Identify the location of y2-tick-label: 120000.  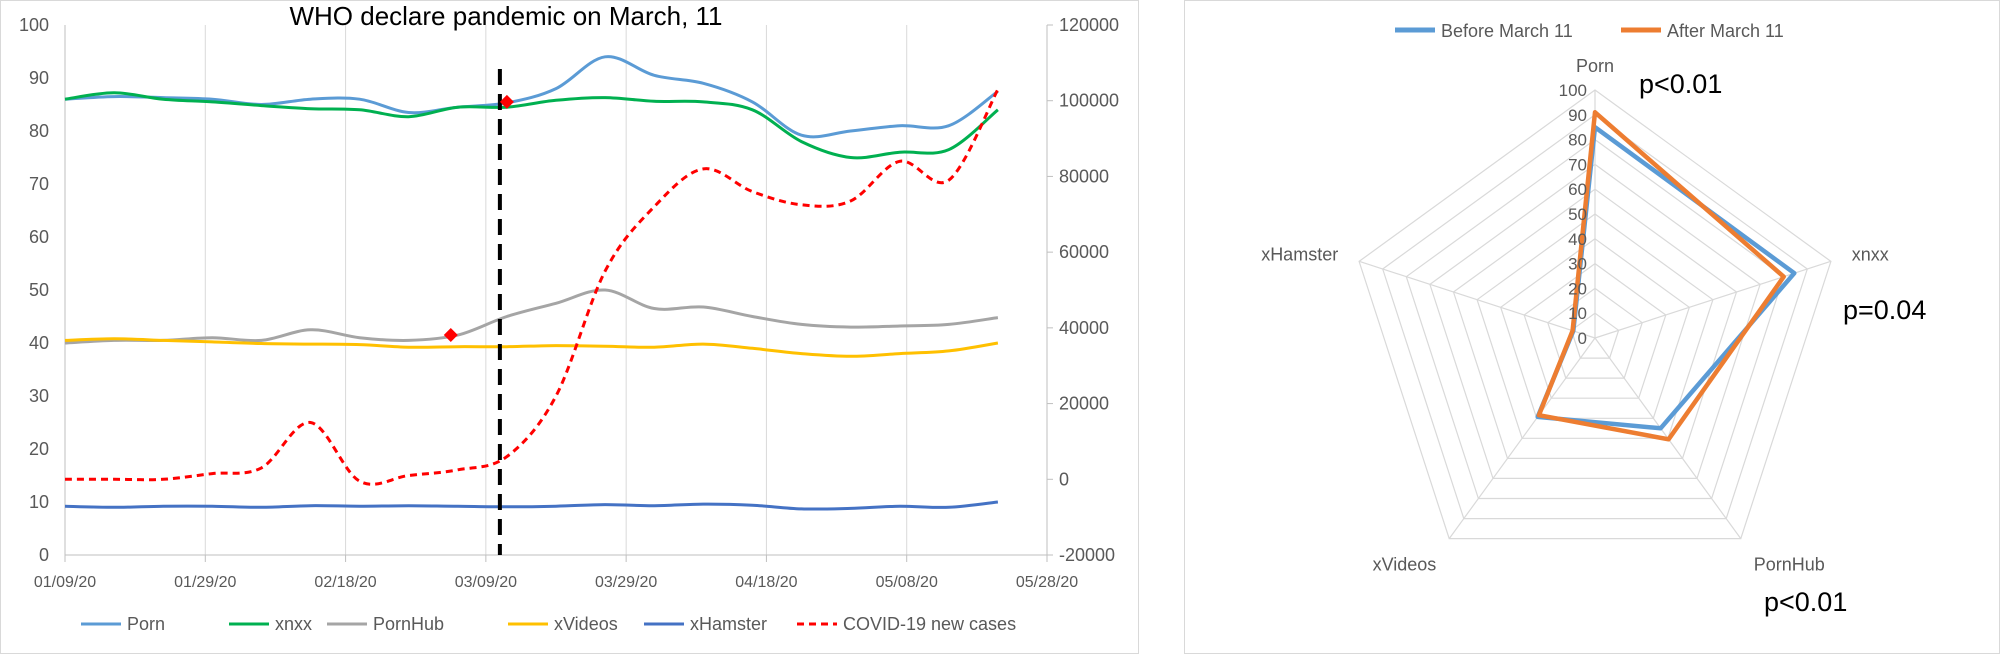
(1089, 25).